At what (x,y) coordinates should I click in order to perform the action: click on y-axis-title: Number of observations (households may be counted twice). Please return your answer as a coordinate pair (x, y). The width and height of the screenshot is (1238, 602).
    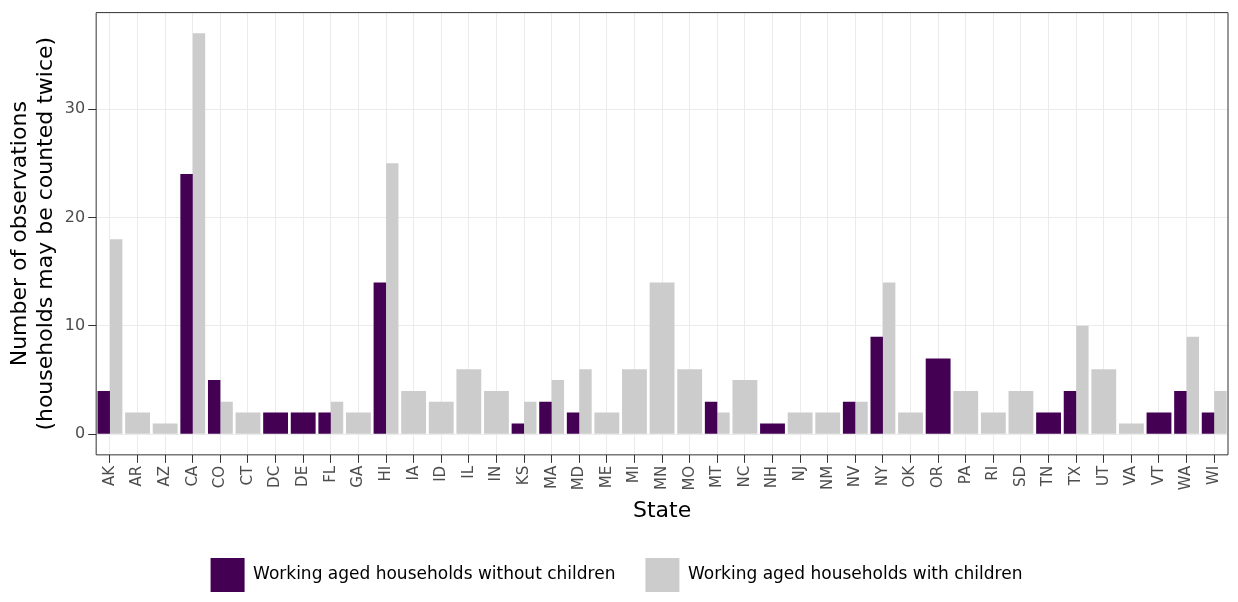
    Looking at the image, I should click on (31, 233).